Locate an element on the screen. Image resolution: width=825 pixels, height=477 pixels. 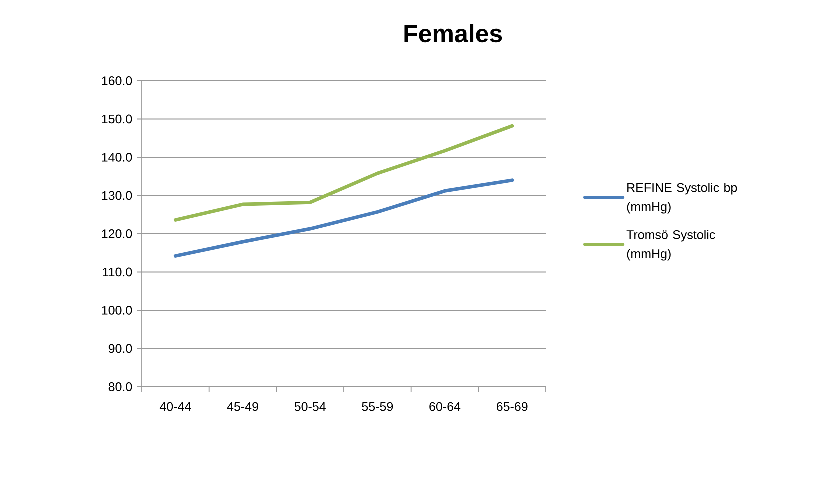
x-tick-label: 45-49 is located at coordinates (242, 407).